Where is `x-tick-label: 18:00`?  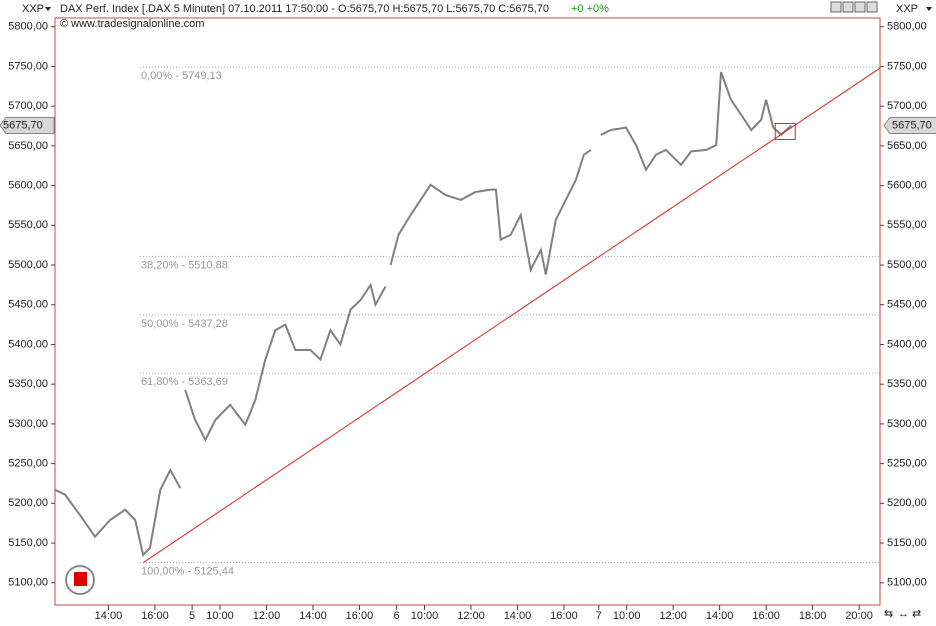
x-tick-label: 18:00 is located at coordinates (813, 616).